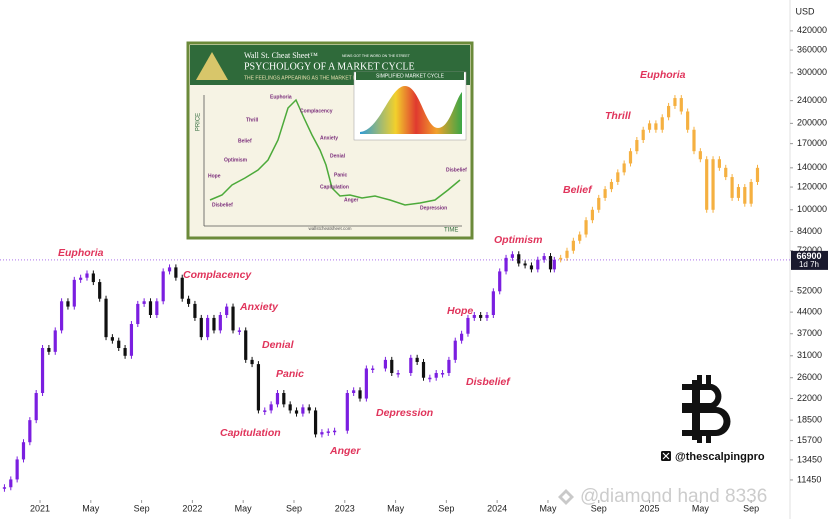 The width and height of the screenshot is (829, 519). Describe the element at coordinates (341, 175) in the screenshot. I see `inset-stage: Panic` at that location.